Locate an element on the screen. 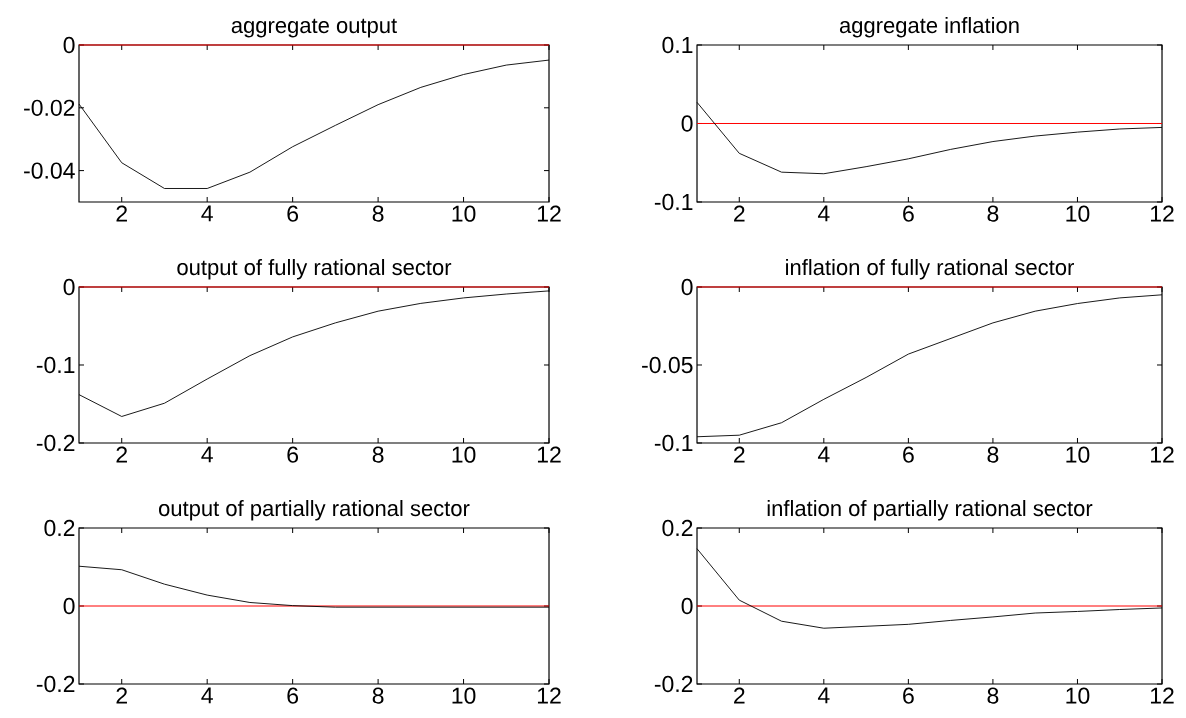 The image size is (1186, 718). y-tick-label: -0.04 is located at coordinates (49, 170).